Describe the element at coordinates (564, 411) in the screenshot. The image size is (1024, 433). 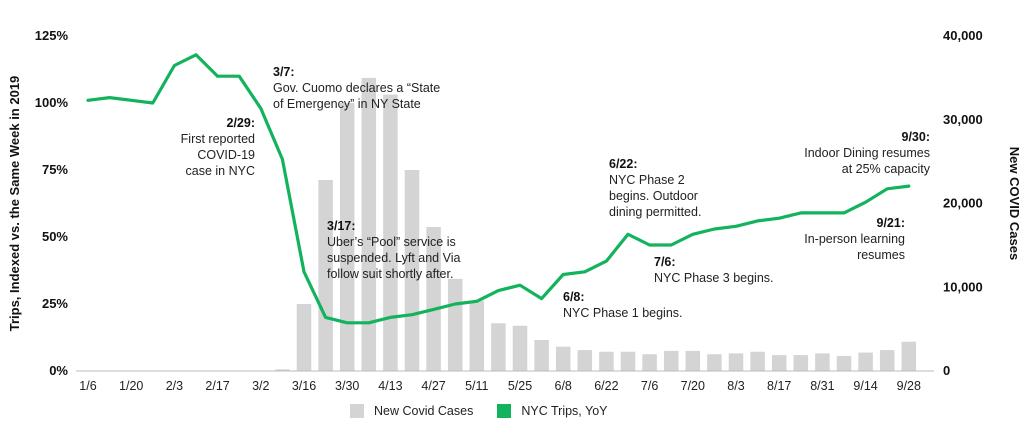
I see `legend-label-trips: NYC Trips, YoY` at that location.